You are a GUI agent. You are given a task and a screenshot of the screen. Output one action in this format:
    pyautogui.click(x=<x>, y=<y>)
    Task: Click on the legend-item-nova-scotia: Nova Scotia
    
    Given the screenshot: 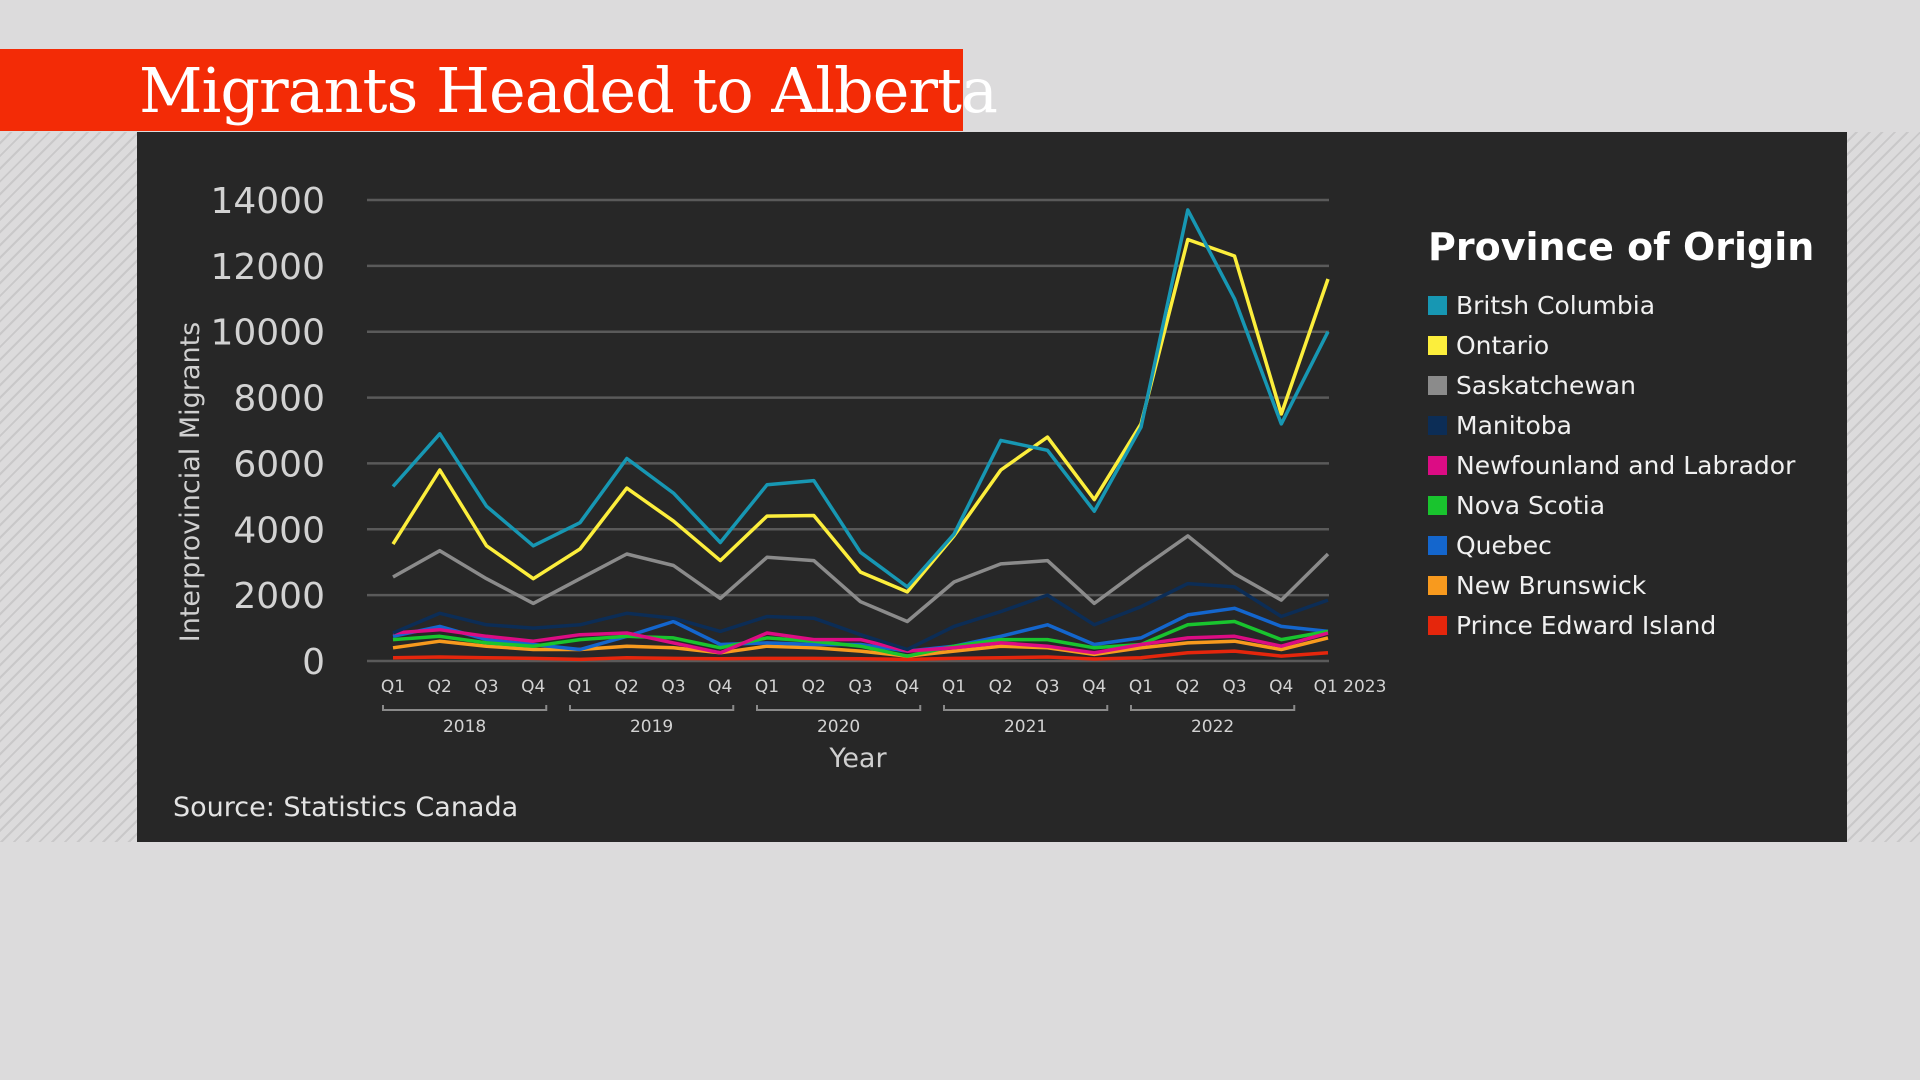 What is the action you would take?
    pyautogui.click(x=1621, y=505)
    